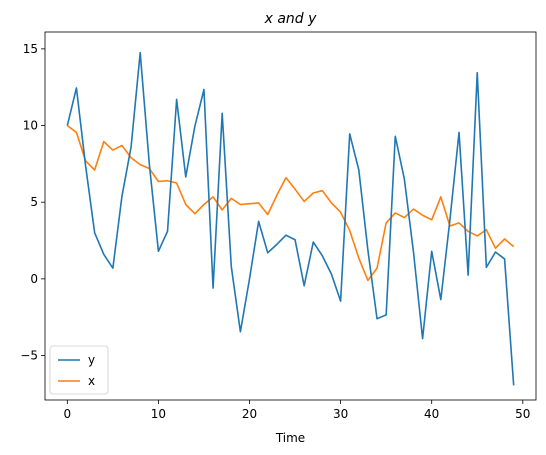 The width and height of the screenshot is (546, 455). Describe the element at coordinates (34, 279) in the screenshot. I see `y-tick-label: 0` at that location.